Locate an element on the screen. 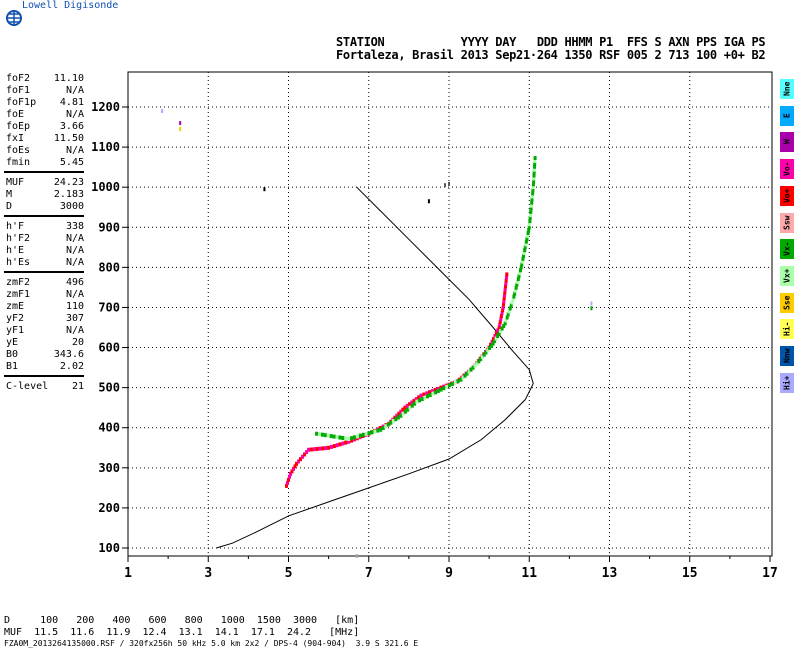 This screenshot has height=650, width=800. legend-vxminus: Vx- is located at coordinates (787, 249).